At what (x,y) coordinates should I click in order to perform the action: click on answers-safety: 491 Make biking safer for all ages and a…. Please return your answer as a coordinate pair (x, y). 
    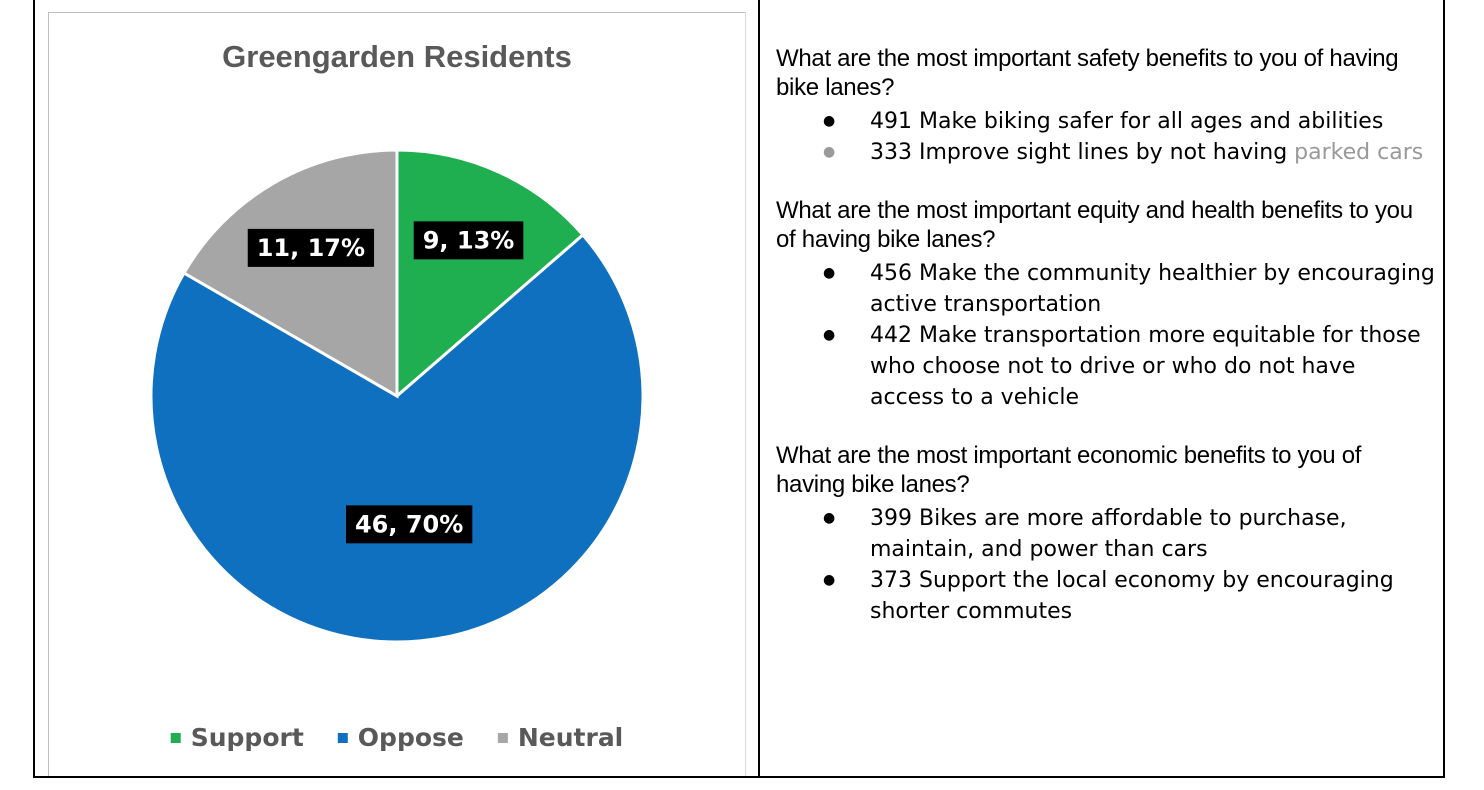
    Looking at the image, I should click on (1106, 137).